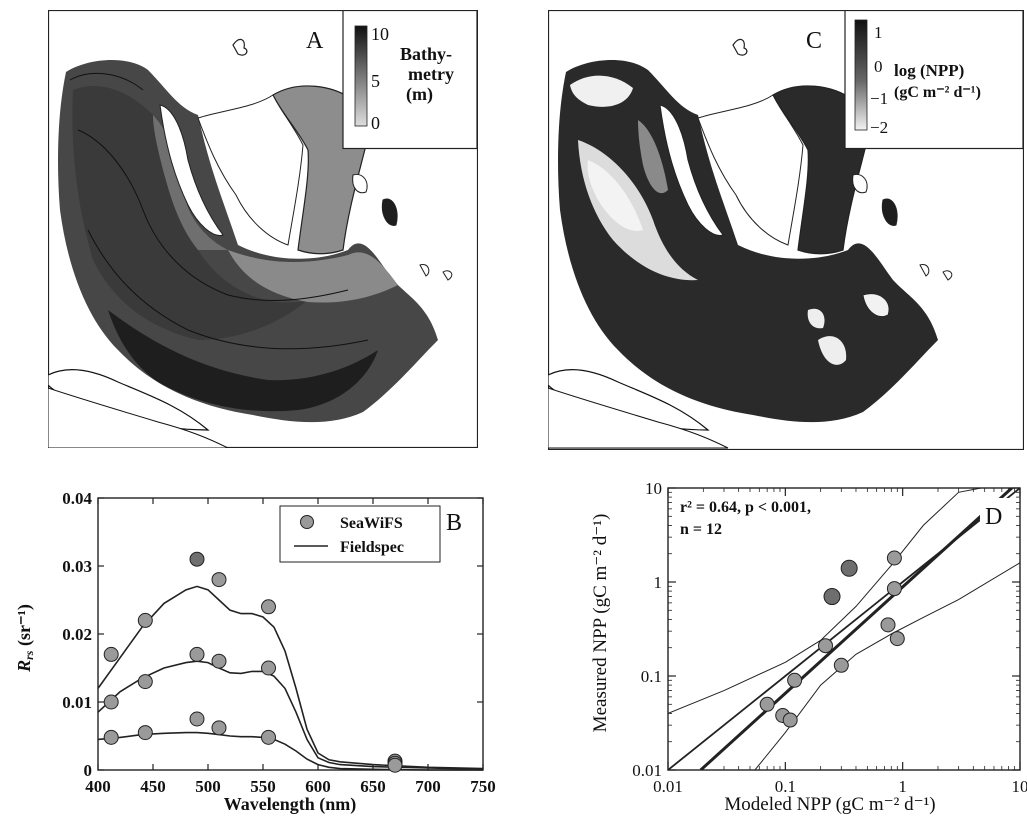 This screenshot has width=1027, height=817. I want to click on colorbar-tick-a-0: 10, so click(380, 34).